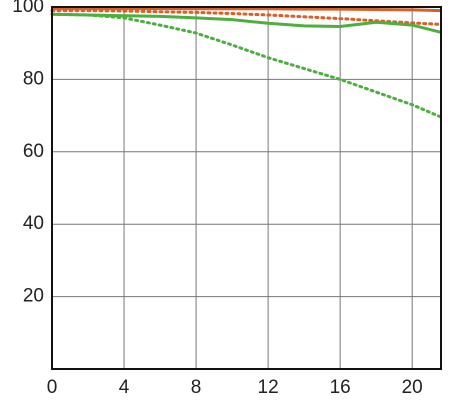  I want to click on y-tick-label: 80, so click(33, 78).